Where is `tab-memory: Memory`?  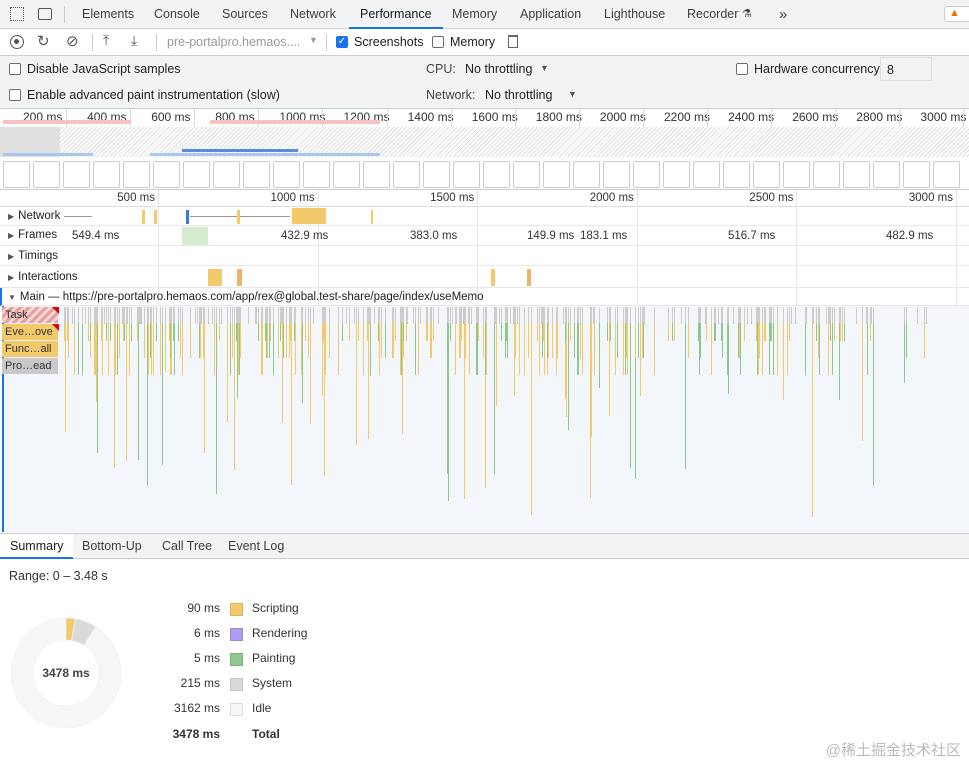 tab-memory: Memory is located at coordinates (475, 14).